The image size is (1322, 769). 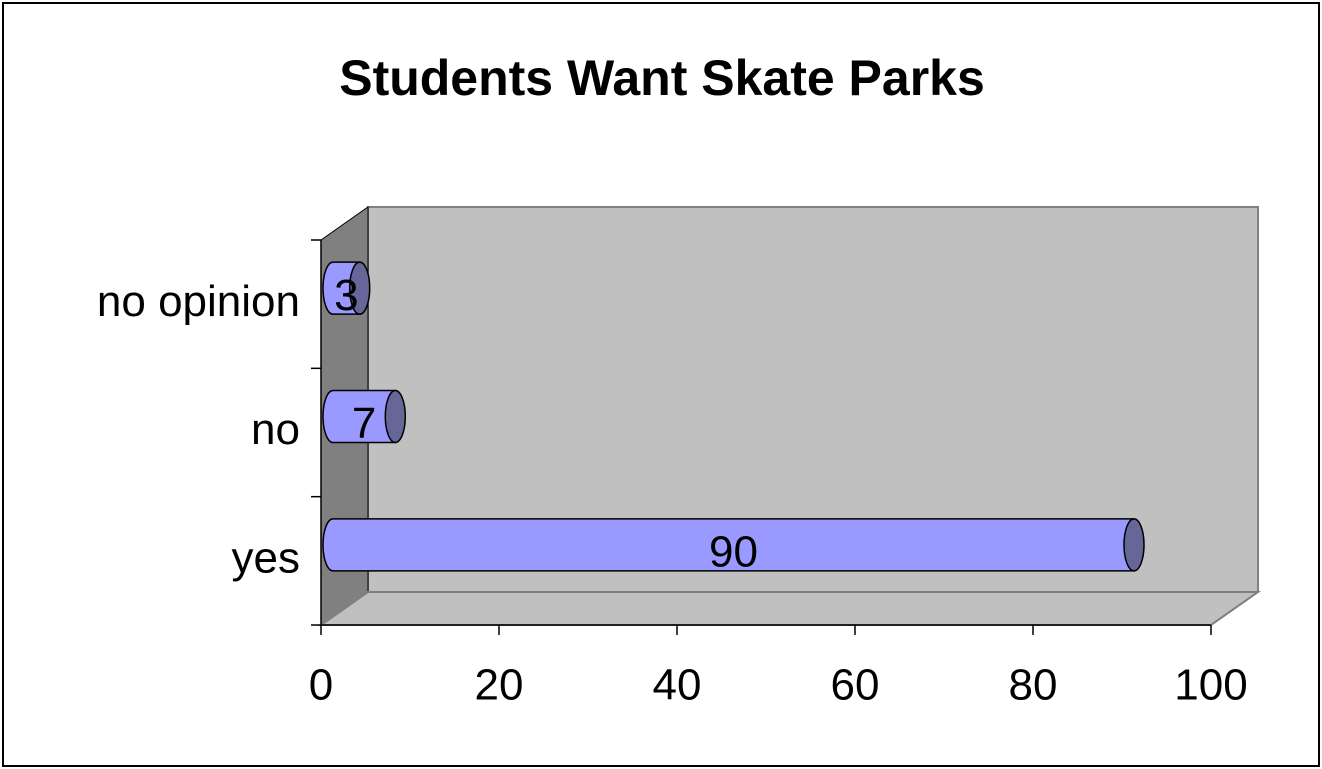 I want to click on chart-title: Students Want Skate Parks, so click(x=662, y=78).